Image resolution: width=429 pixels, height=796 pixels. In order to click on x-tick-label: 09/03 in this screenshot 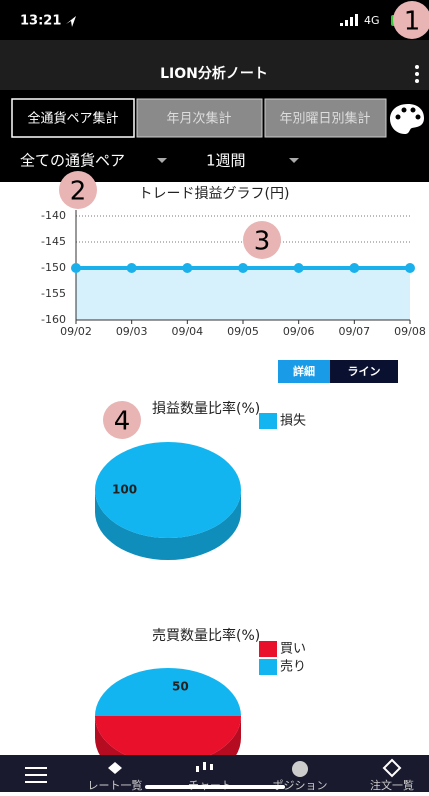, I will do `click(132, 331)`.